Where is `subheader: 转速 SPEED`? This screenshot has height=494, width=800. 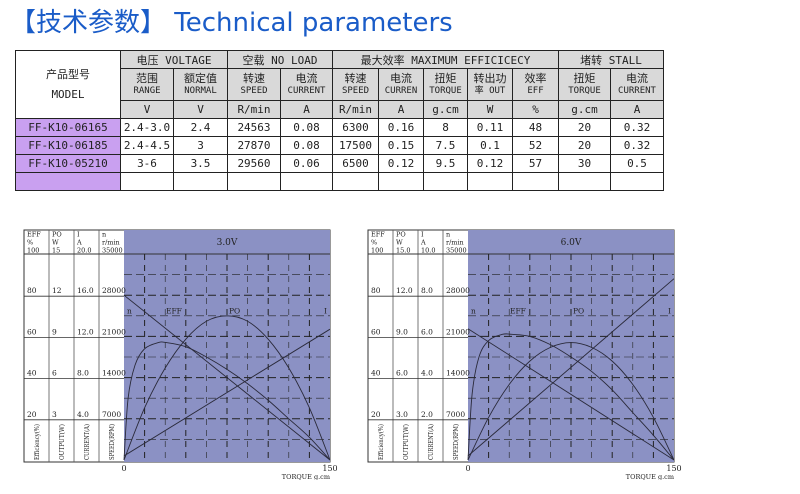 subheader: 转速 SPEED is located at coordinates (355, 84).